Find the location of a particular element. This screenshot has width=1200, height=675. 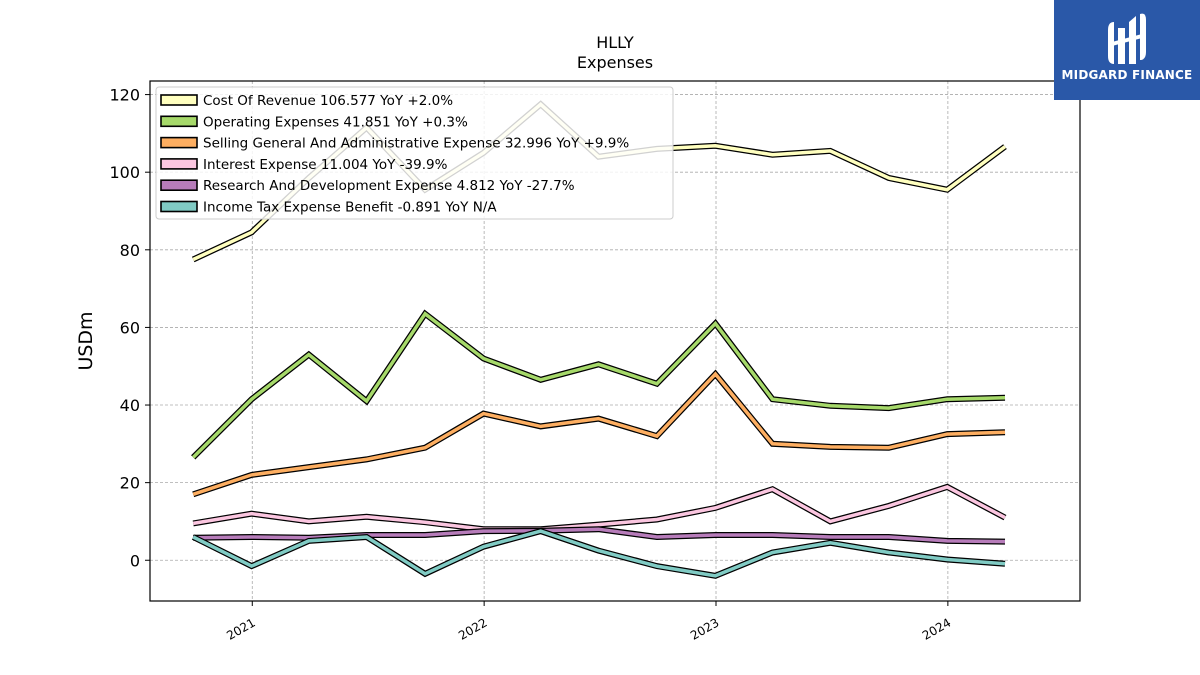

x-tick-label: 2023 is located at coordinates (704, 628).